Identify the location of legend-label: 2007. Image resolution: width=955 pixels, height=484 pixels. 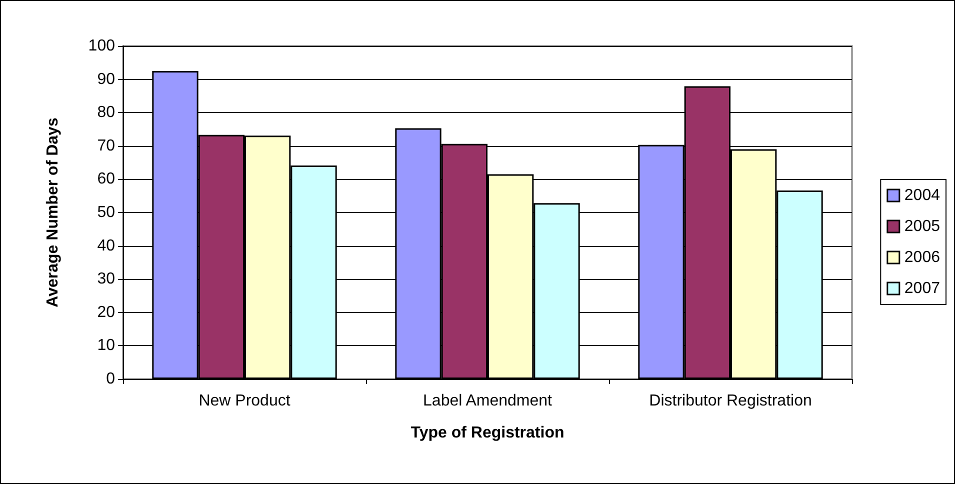
(922, 288).